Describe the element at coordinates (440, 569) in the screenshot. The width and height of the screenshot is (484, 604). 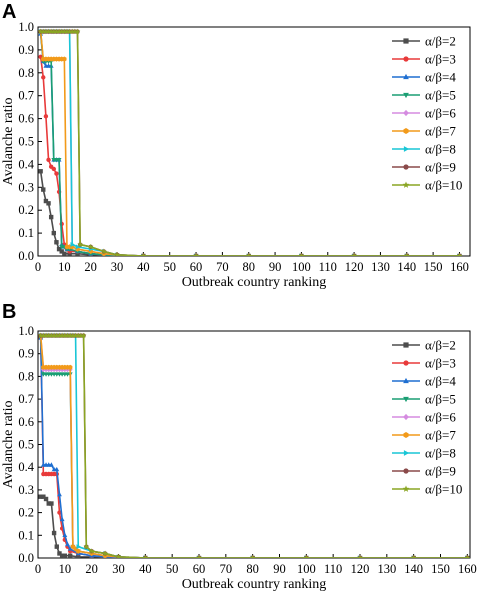
I see `x-tick-label: 150` at that location.